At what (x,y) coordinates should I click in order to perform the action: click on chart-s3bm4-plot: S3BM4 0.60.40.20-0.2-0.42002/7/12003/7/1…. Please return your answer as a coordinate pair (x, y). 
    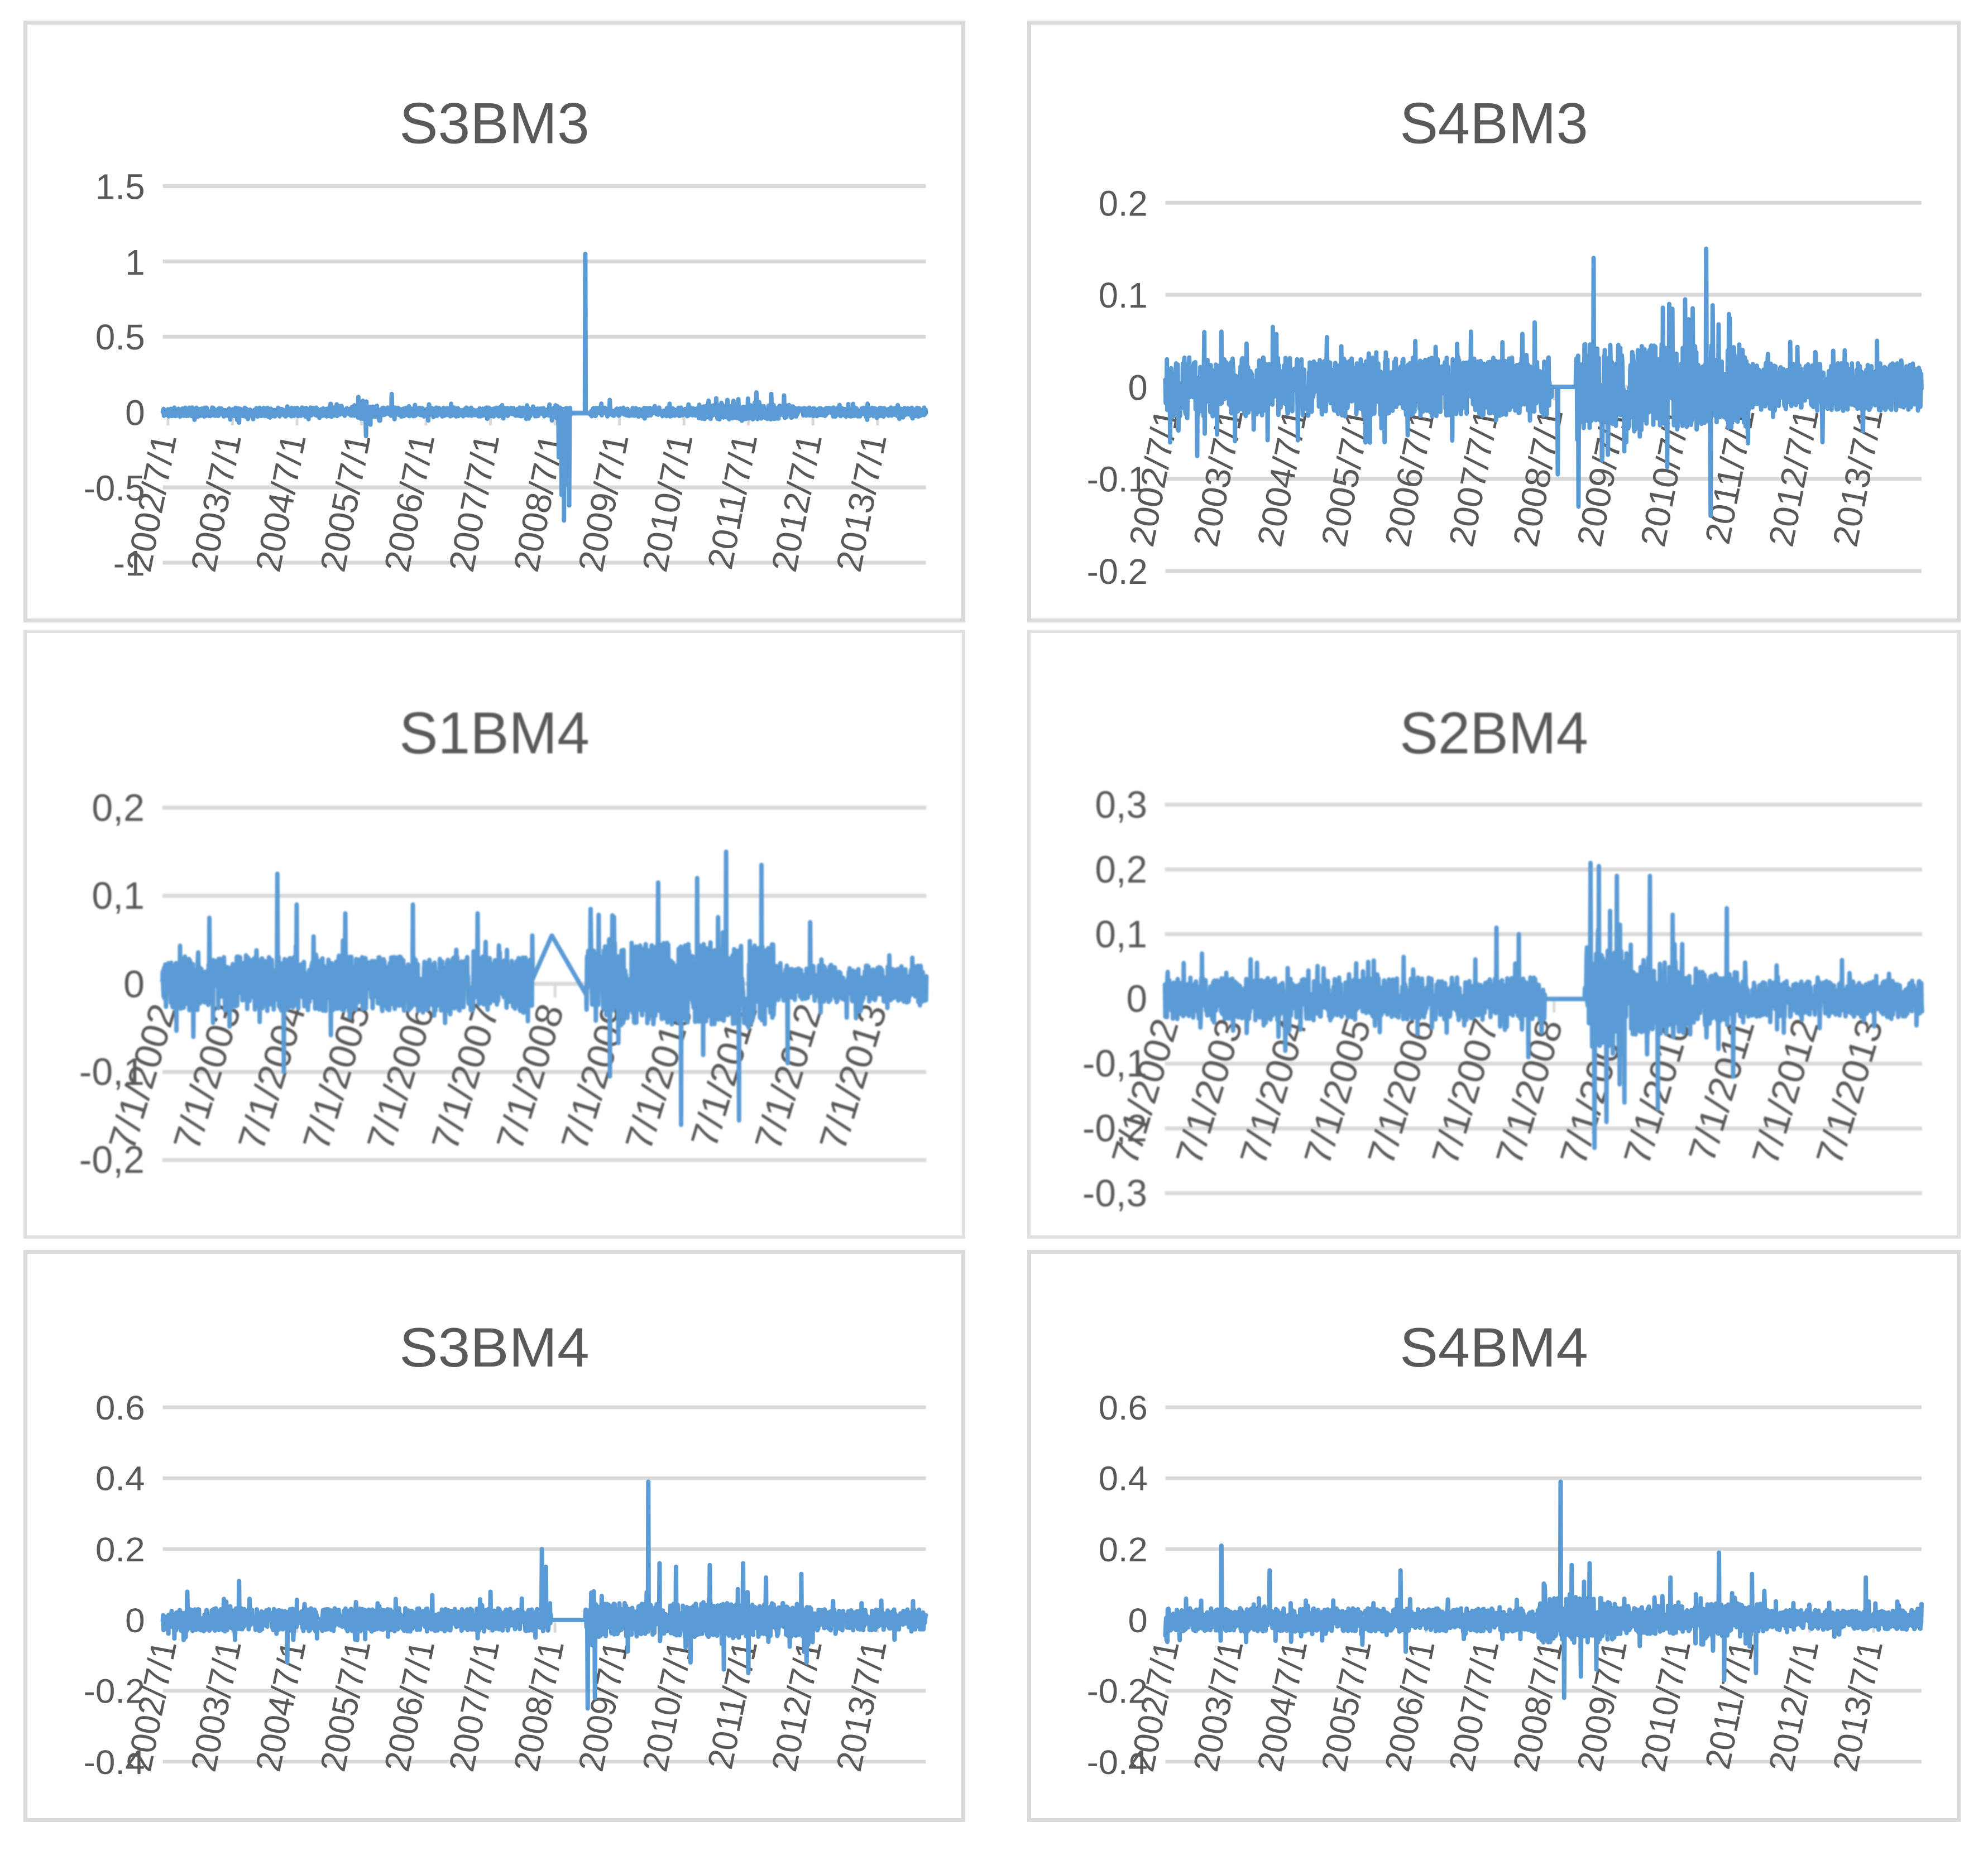
    Looking at the image, I should click on (506, 1550).